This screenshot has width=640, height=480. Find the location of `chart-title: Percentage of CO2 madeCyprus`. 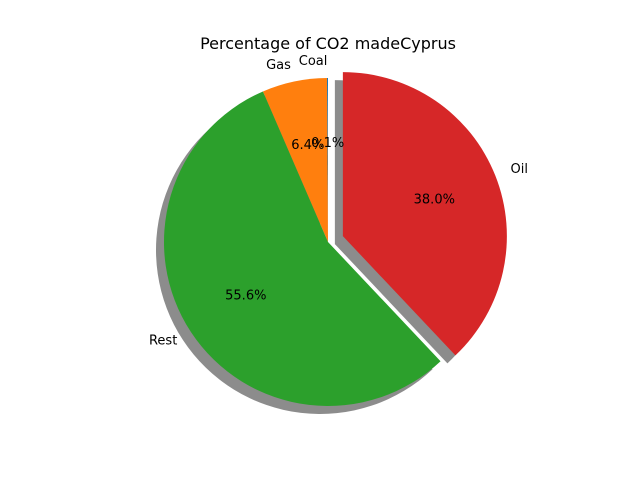

chart-title: Percentage of CO2 madeCyprus is located at coordinates (328, 43).